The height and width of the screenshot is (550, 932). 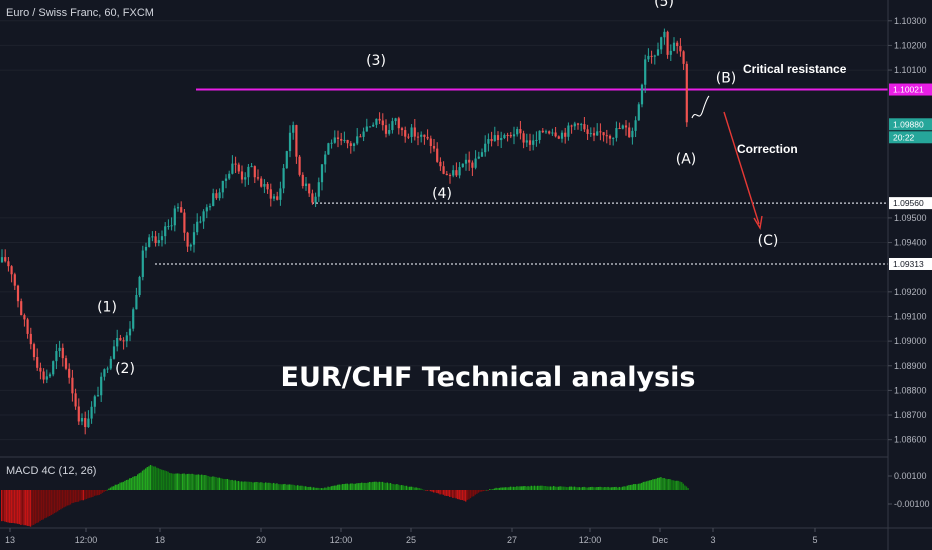 I want to click on time-tick-label: 5, so click(x=814, y=540).